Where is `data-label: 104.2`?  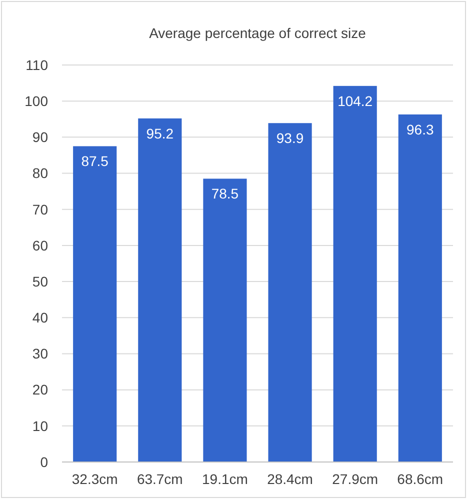 data-label: 104.2 is located at coordinates (355, 100).